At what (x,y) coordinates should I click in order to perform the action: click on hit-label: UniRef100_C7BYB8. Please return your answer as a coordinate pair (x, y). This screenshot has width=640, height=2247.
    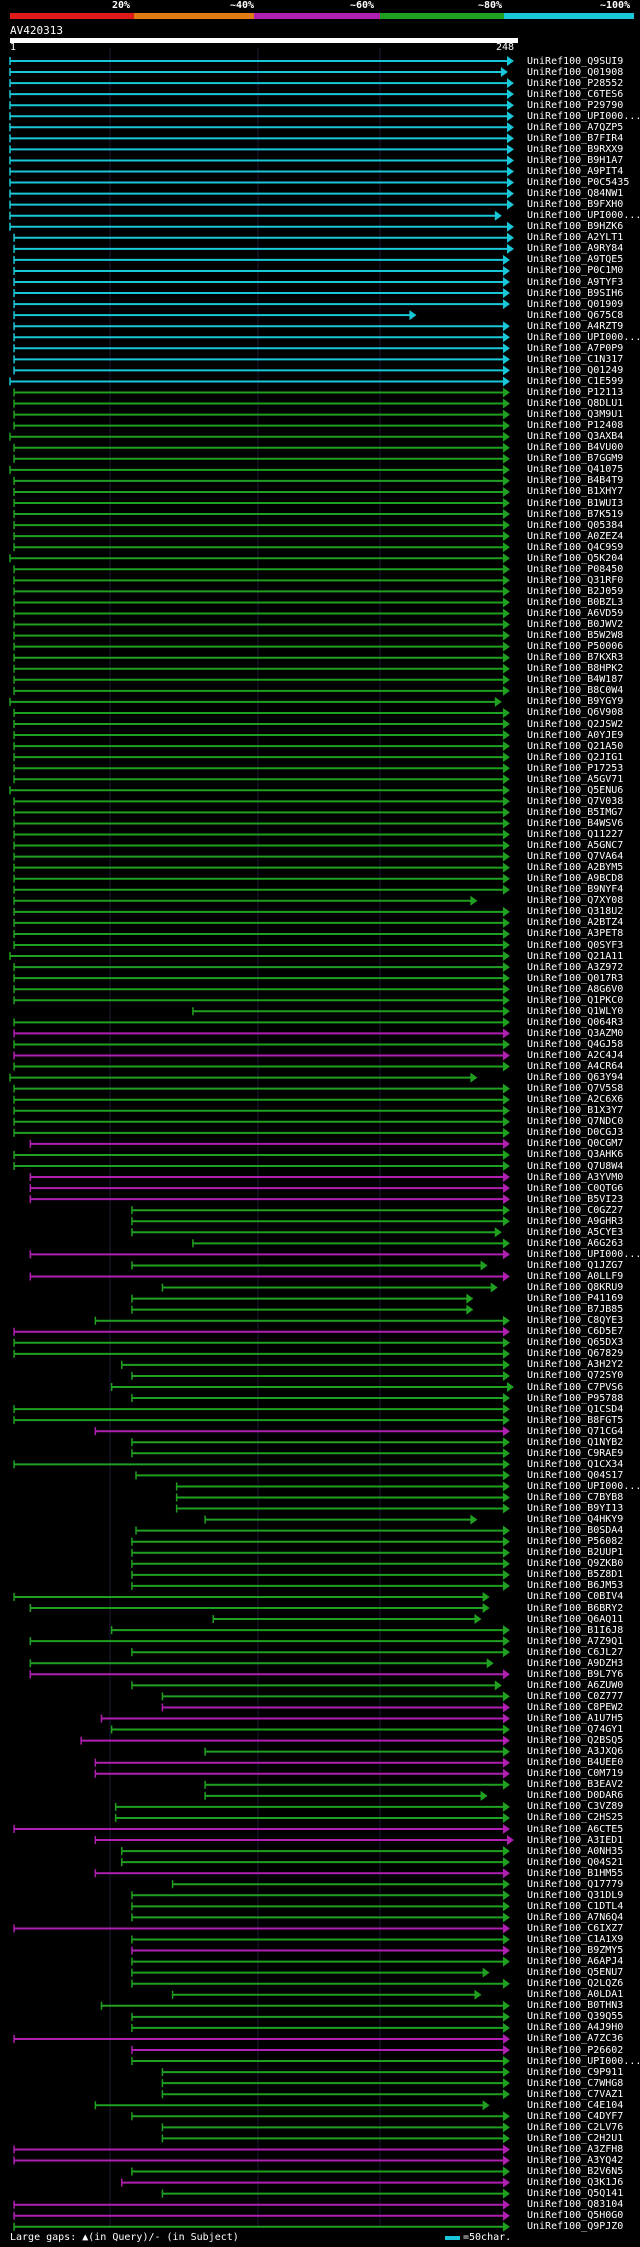
    Looking at the image, I should click on (575, 1497).